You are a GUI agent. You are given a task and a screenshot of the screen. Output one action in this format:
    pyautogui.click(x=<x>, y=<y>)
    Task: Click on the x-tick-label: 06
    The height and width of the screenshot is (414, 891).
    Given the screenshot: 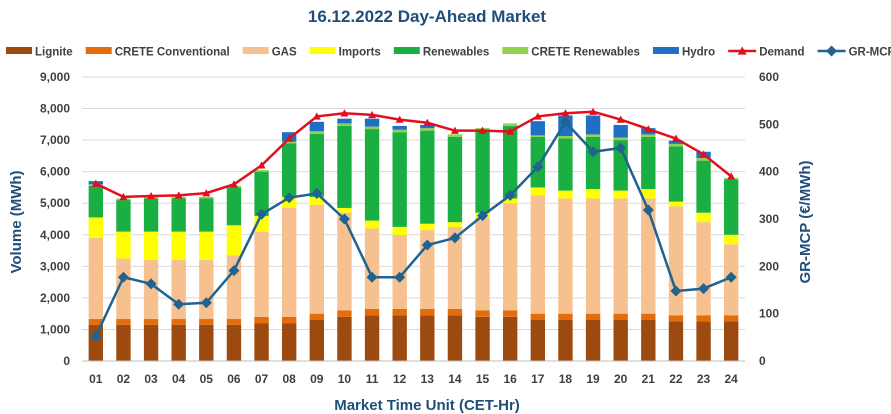 What is the action you would take?
    pyautogui.click(x=234, y=379)
    